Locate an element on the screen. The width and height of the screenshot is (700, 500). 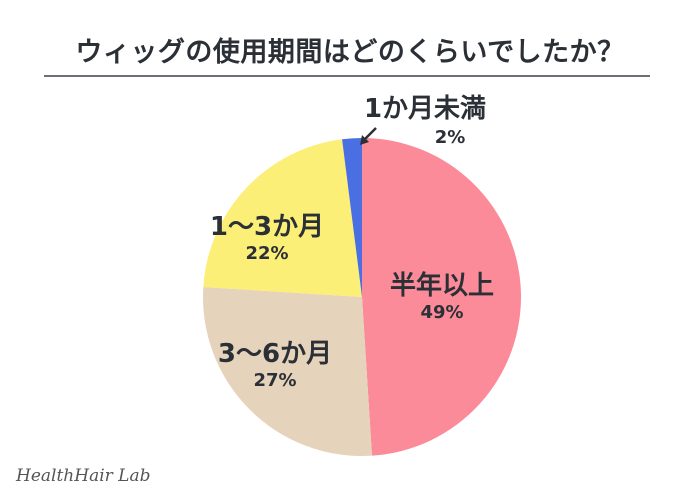
chart-title: ウィッグの使用期間はどのくらいでしたか？ is located at coordinates (350, 52).